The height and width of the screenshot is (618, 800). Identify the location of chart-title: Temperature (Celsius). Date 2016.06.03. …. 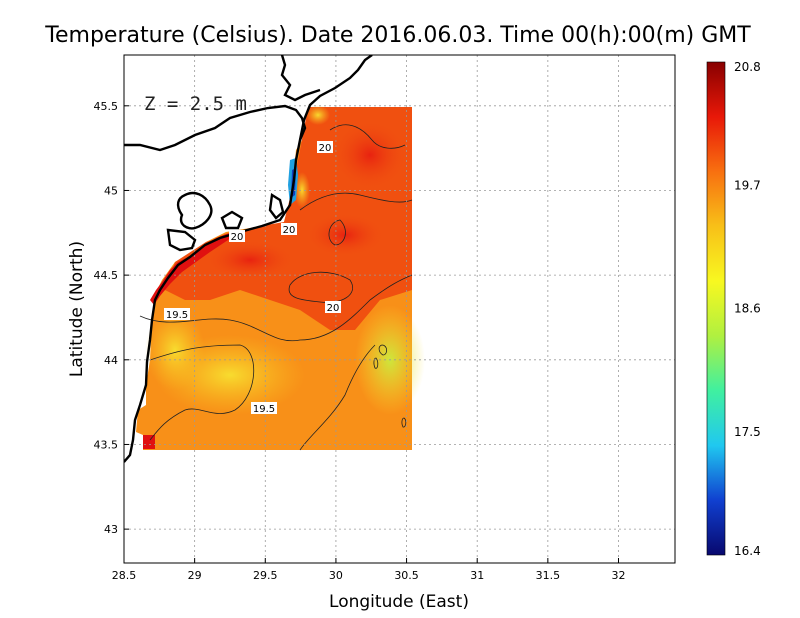
(397, 35).